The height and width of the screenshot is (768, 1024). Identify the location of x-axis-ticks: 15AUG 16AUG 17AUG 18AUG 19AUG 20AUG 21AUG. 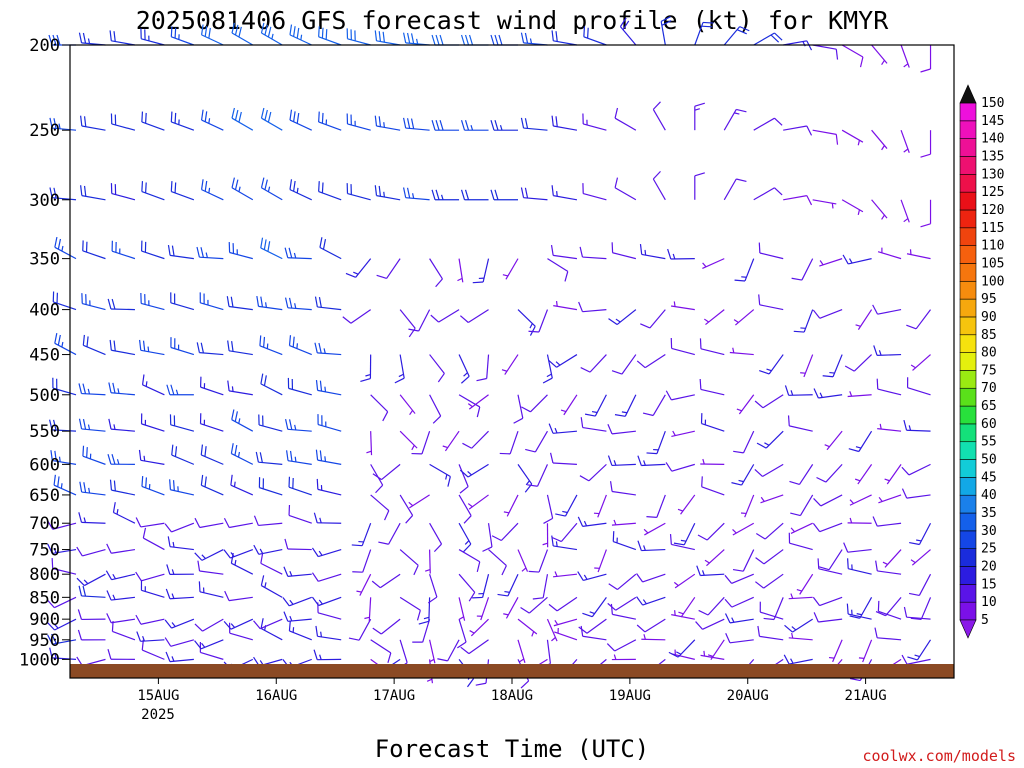
(512, 691).